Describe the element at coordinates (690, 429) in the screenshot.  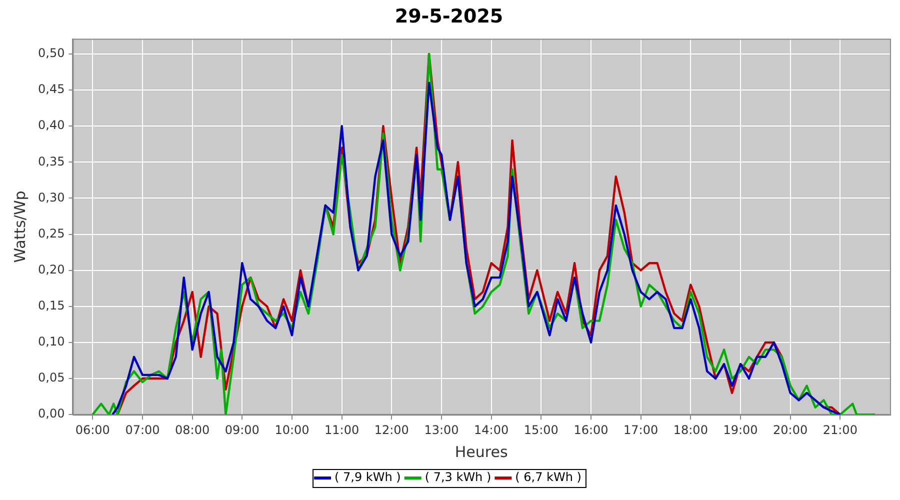
I see `x-tick-label: 18:00` at that location.